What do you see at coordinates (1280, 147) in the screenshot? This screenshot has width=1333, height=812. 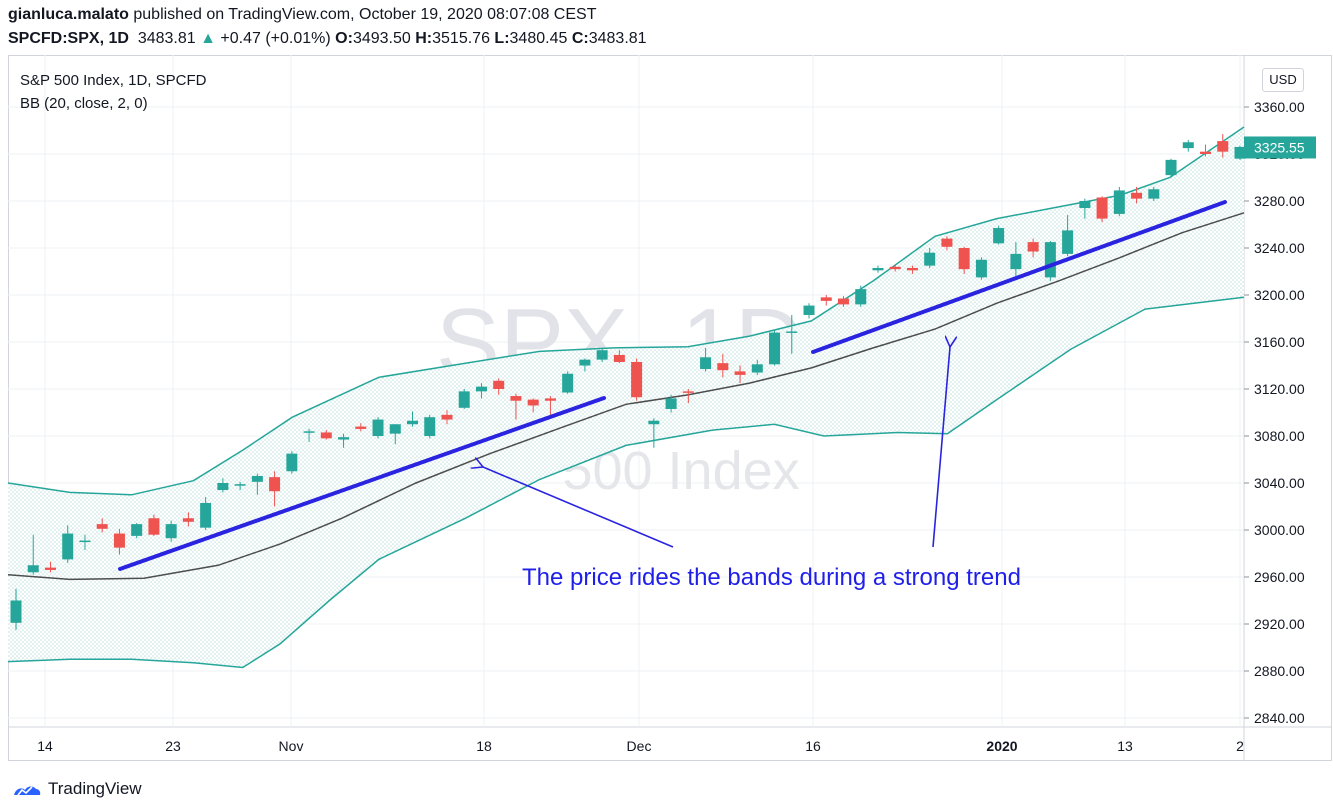 I see `last-price-tag: 3325.55` at bounding box center [1280, 147].